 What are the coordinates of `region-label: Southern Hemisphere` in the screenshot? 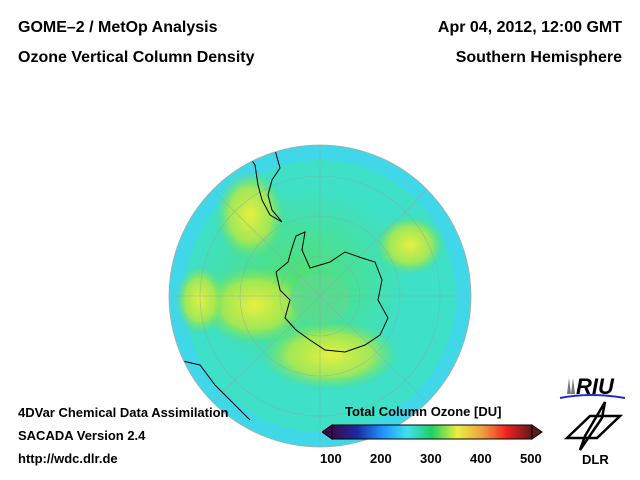 It's located at (538, 57).